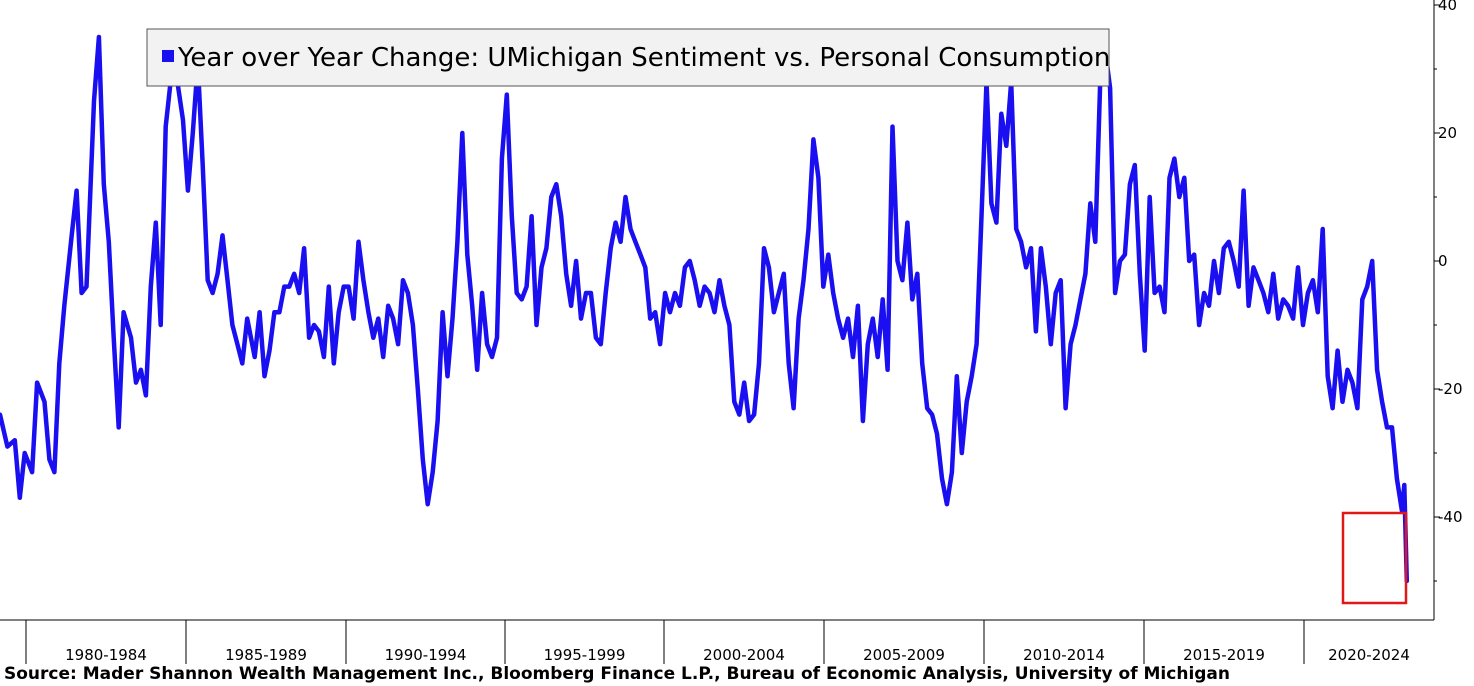 Image resolution: width=1474 pixels, height=686 pixels. I want to click on y-tick-label: 0, so click(1443, 261).